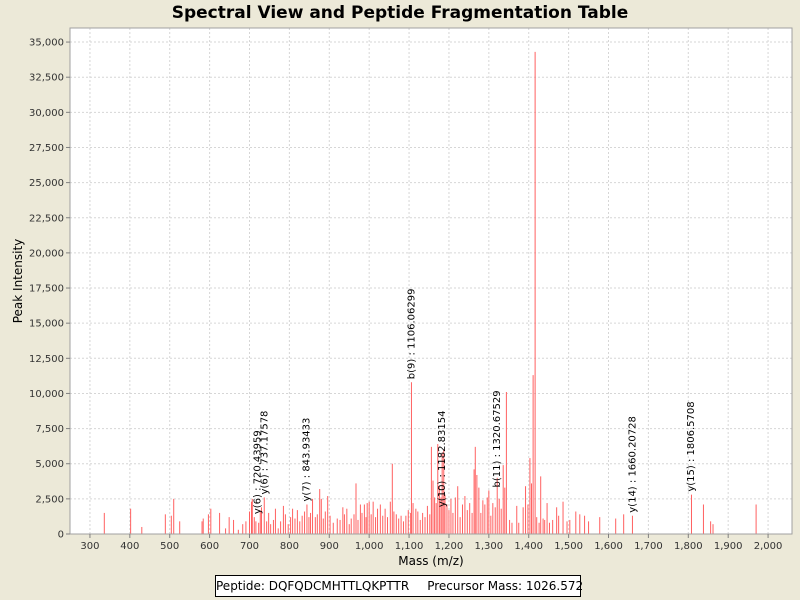 This screenshot has width=800, height=600. Describe the element at coordinates (46, 218) in the screenshot. I see `y-tick-label: 22,500` at that location.